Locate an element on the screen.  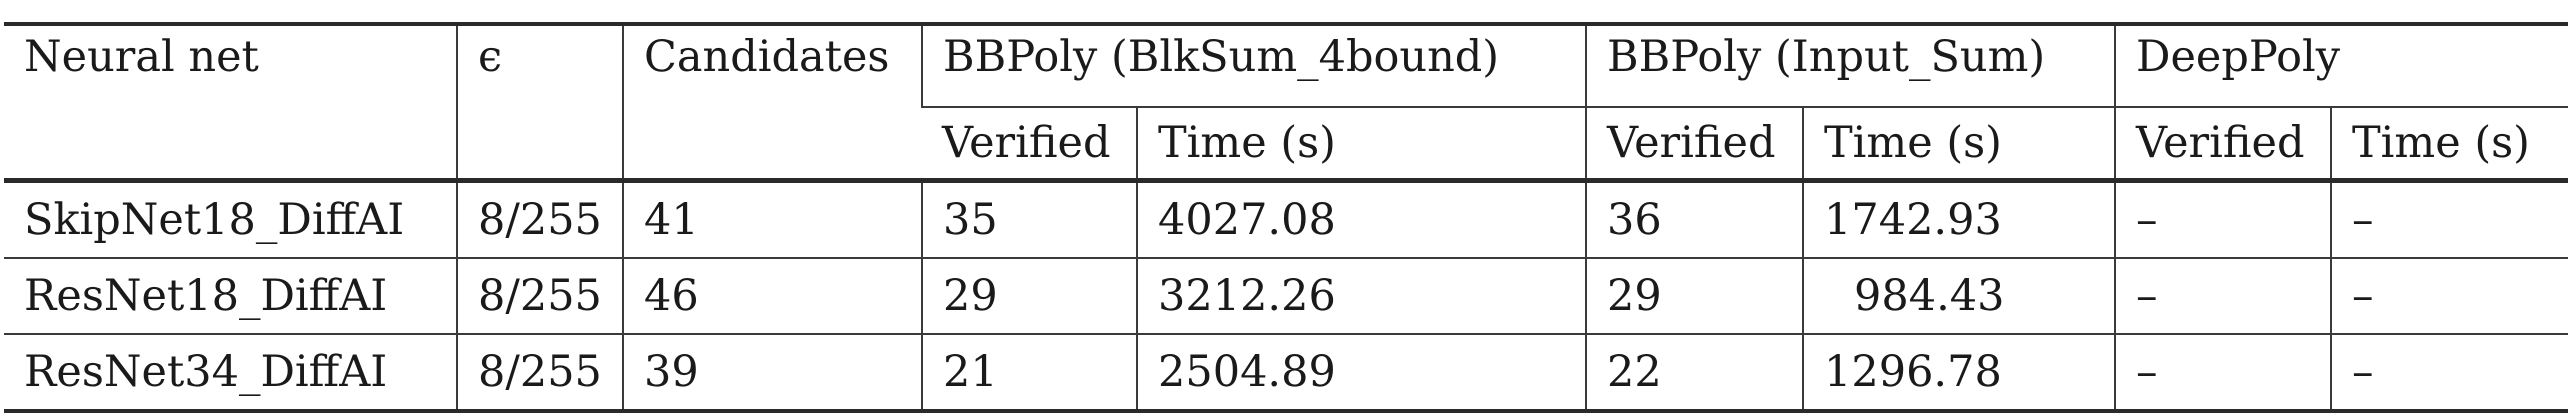
header-input-time: Time (s) is located at coordinates (1958, 143).